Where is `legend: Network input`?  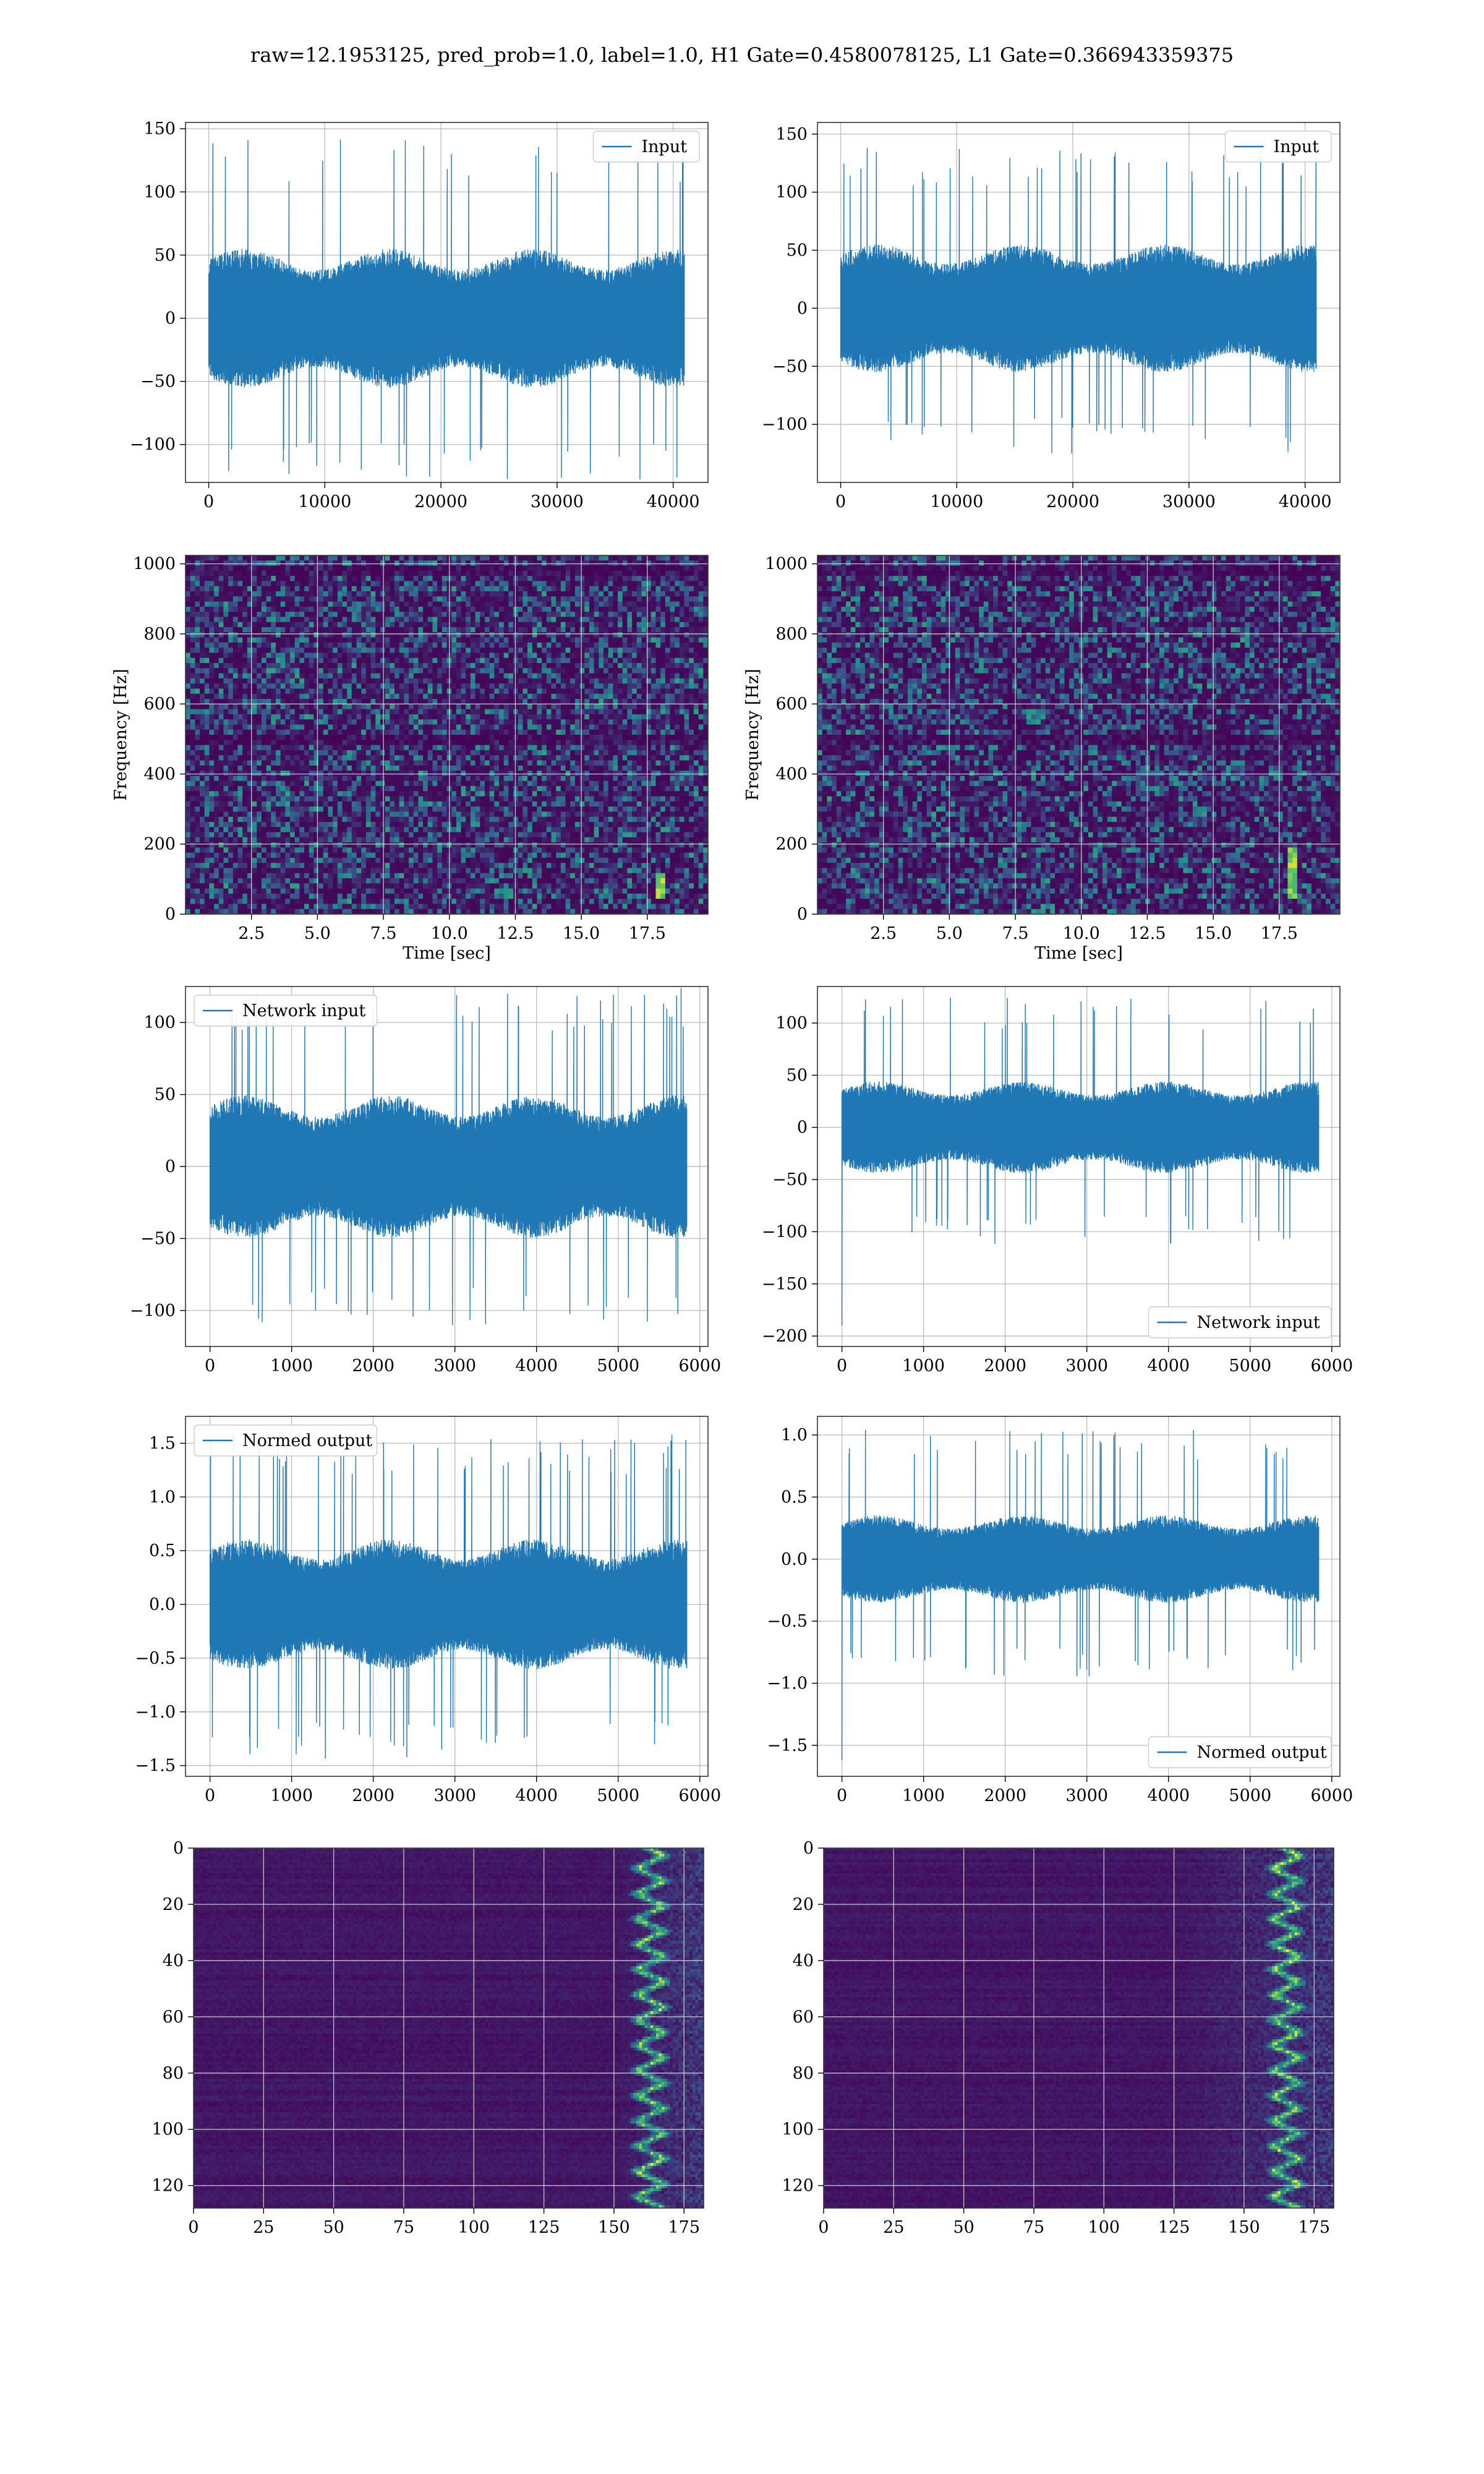 legend: Network input is located at coordinates (1240, 1323).